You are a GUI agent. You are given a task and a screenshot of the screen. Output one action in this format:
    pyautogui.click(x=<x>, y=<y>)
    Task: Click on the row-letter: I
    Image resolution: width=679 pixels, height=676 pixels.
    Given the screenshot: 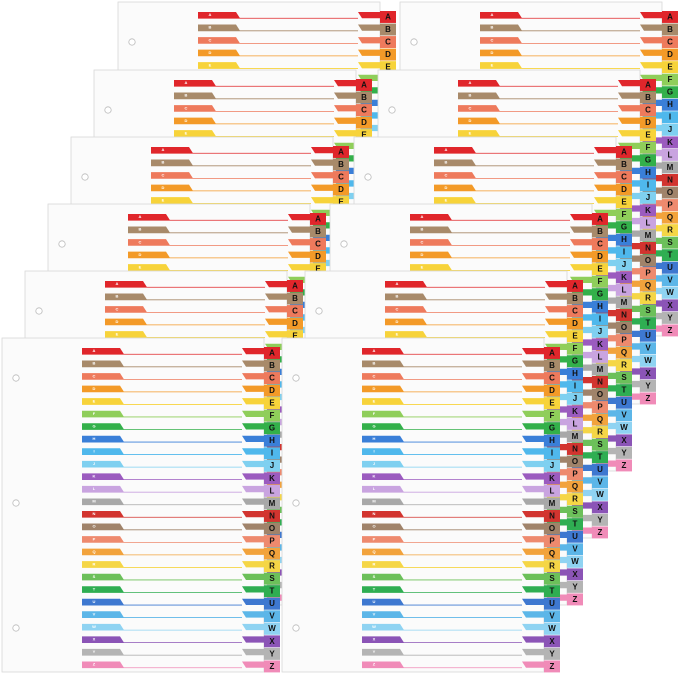 What is the action you would take?
    pyautogui.click(x=93, y=451)
    